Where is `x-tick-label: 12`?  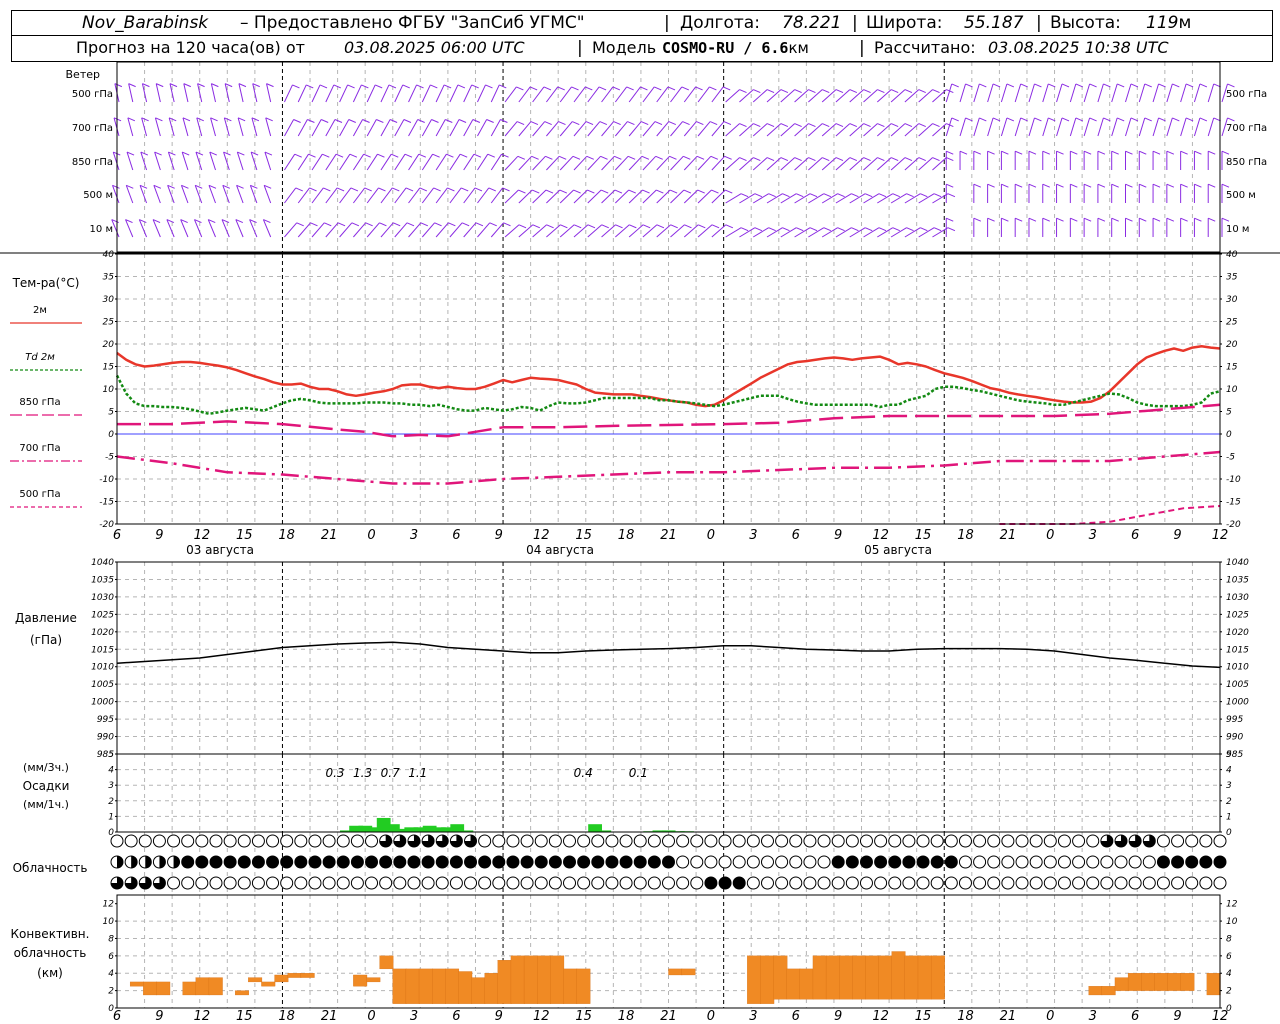
x-tick-label: 12 is located at coordinates (202, 535).